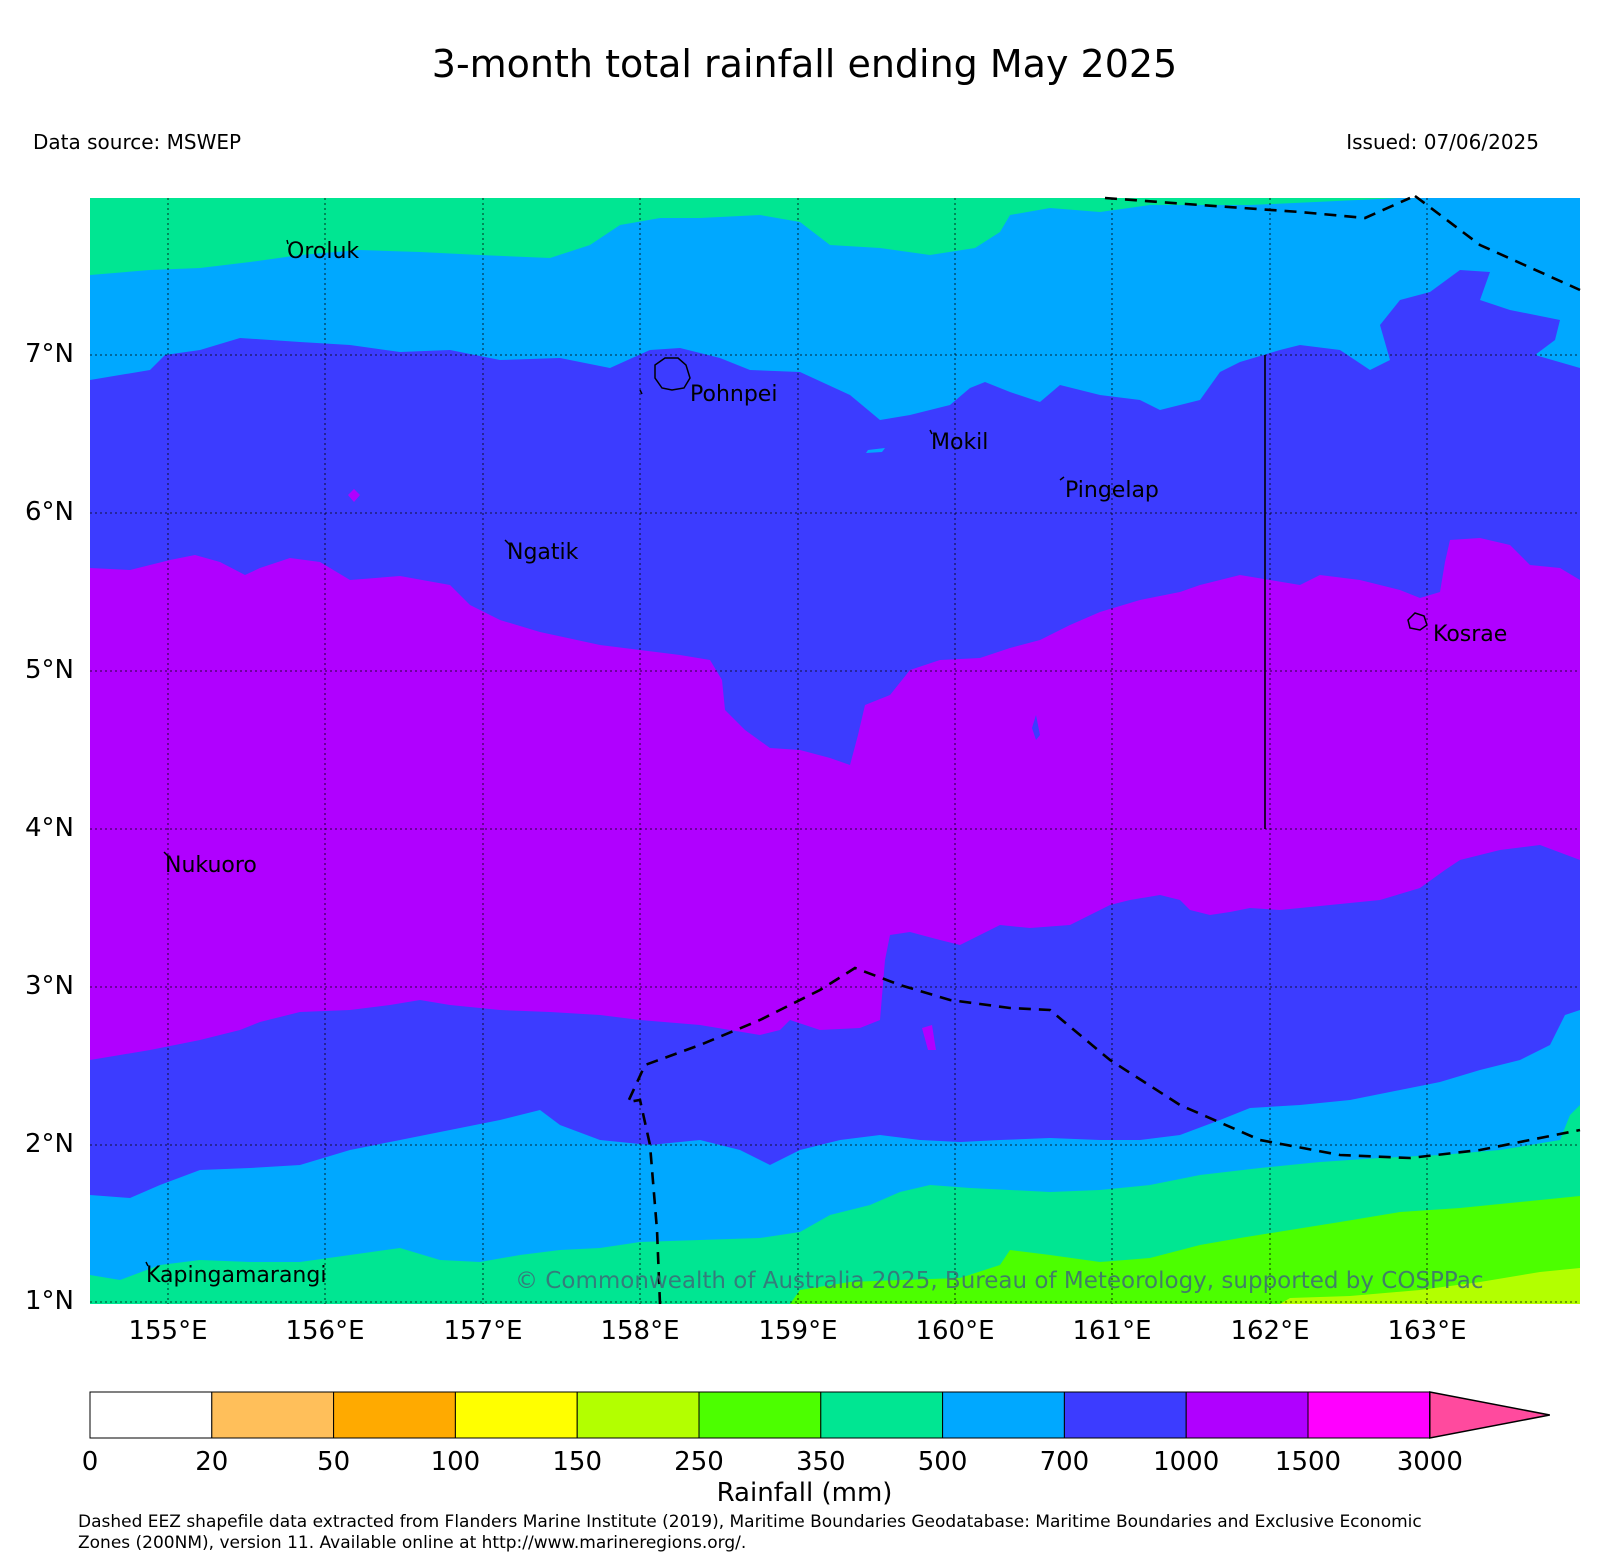 Image resolution: width=1609 pixels, height=1563 pixels. Describe the element at coordinates (1489, 1415) in the screenshot. I see `colorbar-extend-arrow` at that location.